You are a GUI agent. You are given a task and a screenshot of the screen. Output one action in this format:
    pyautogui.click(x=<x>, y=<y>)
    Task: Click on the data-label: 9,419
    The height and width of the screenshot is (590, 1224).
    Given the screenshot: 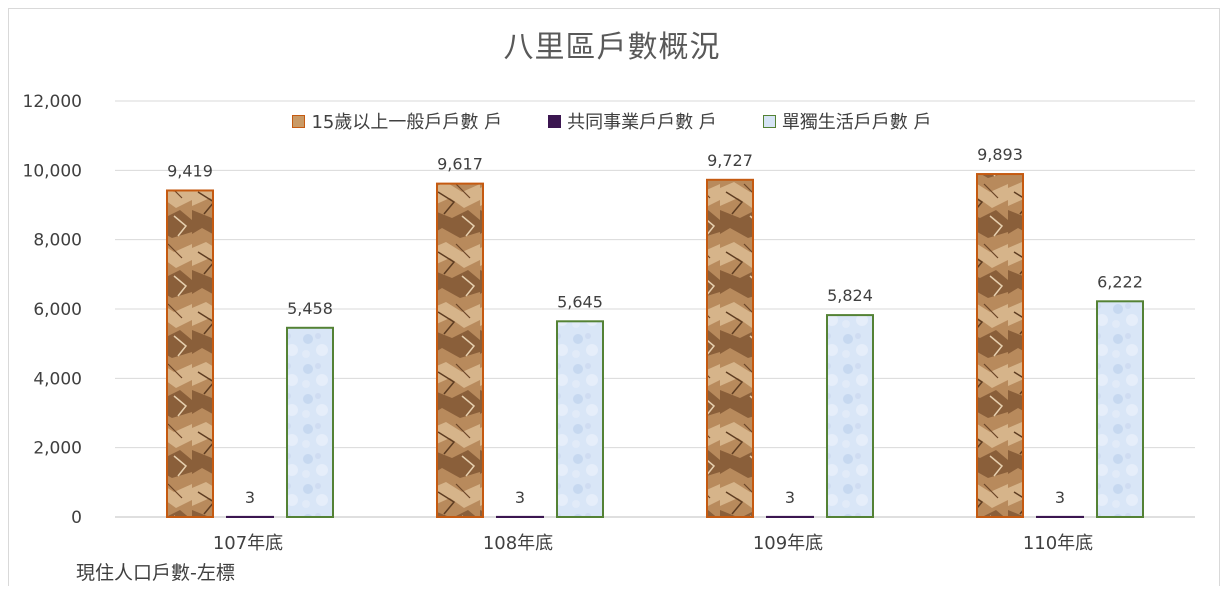 What is the action you would take?
    pyautogui.click(x=190, y=170)
    